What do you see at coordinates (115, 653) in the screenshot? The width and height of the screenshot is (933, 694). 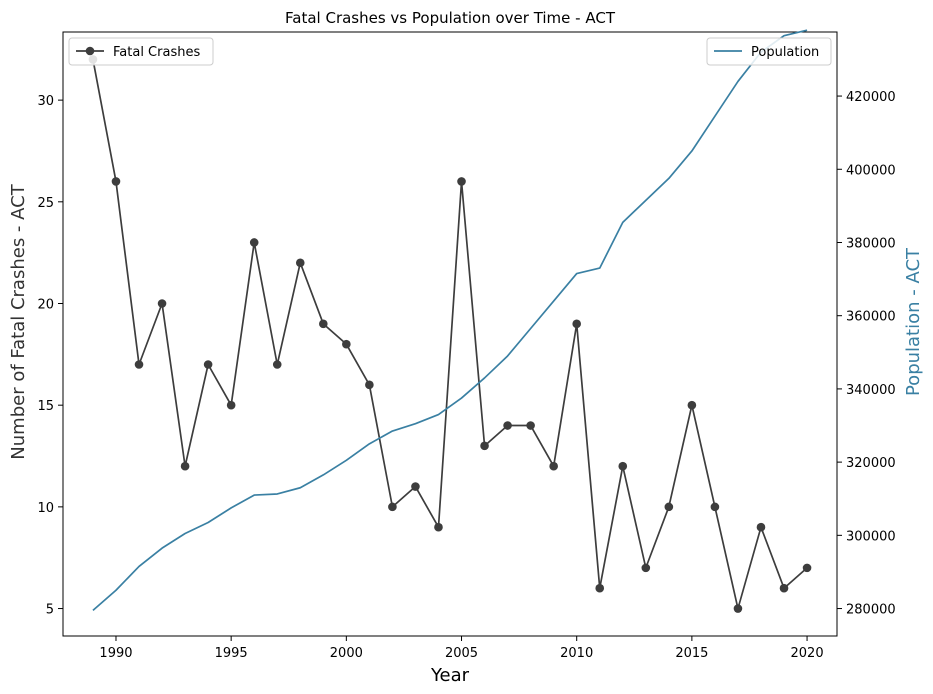 I see `x-tick-label: 1990` at bounding box center [115, 653].